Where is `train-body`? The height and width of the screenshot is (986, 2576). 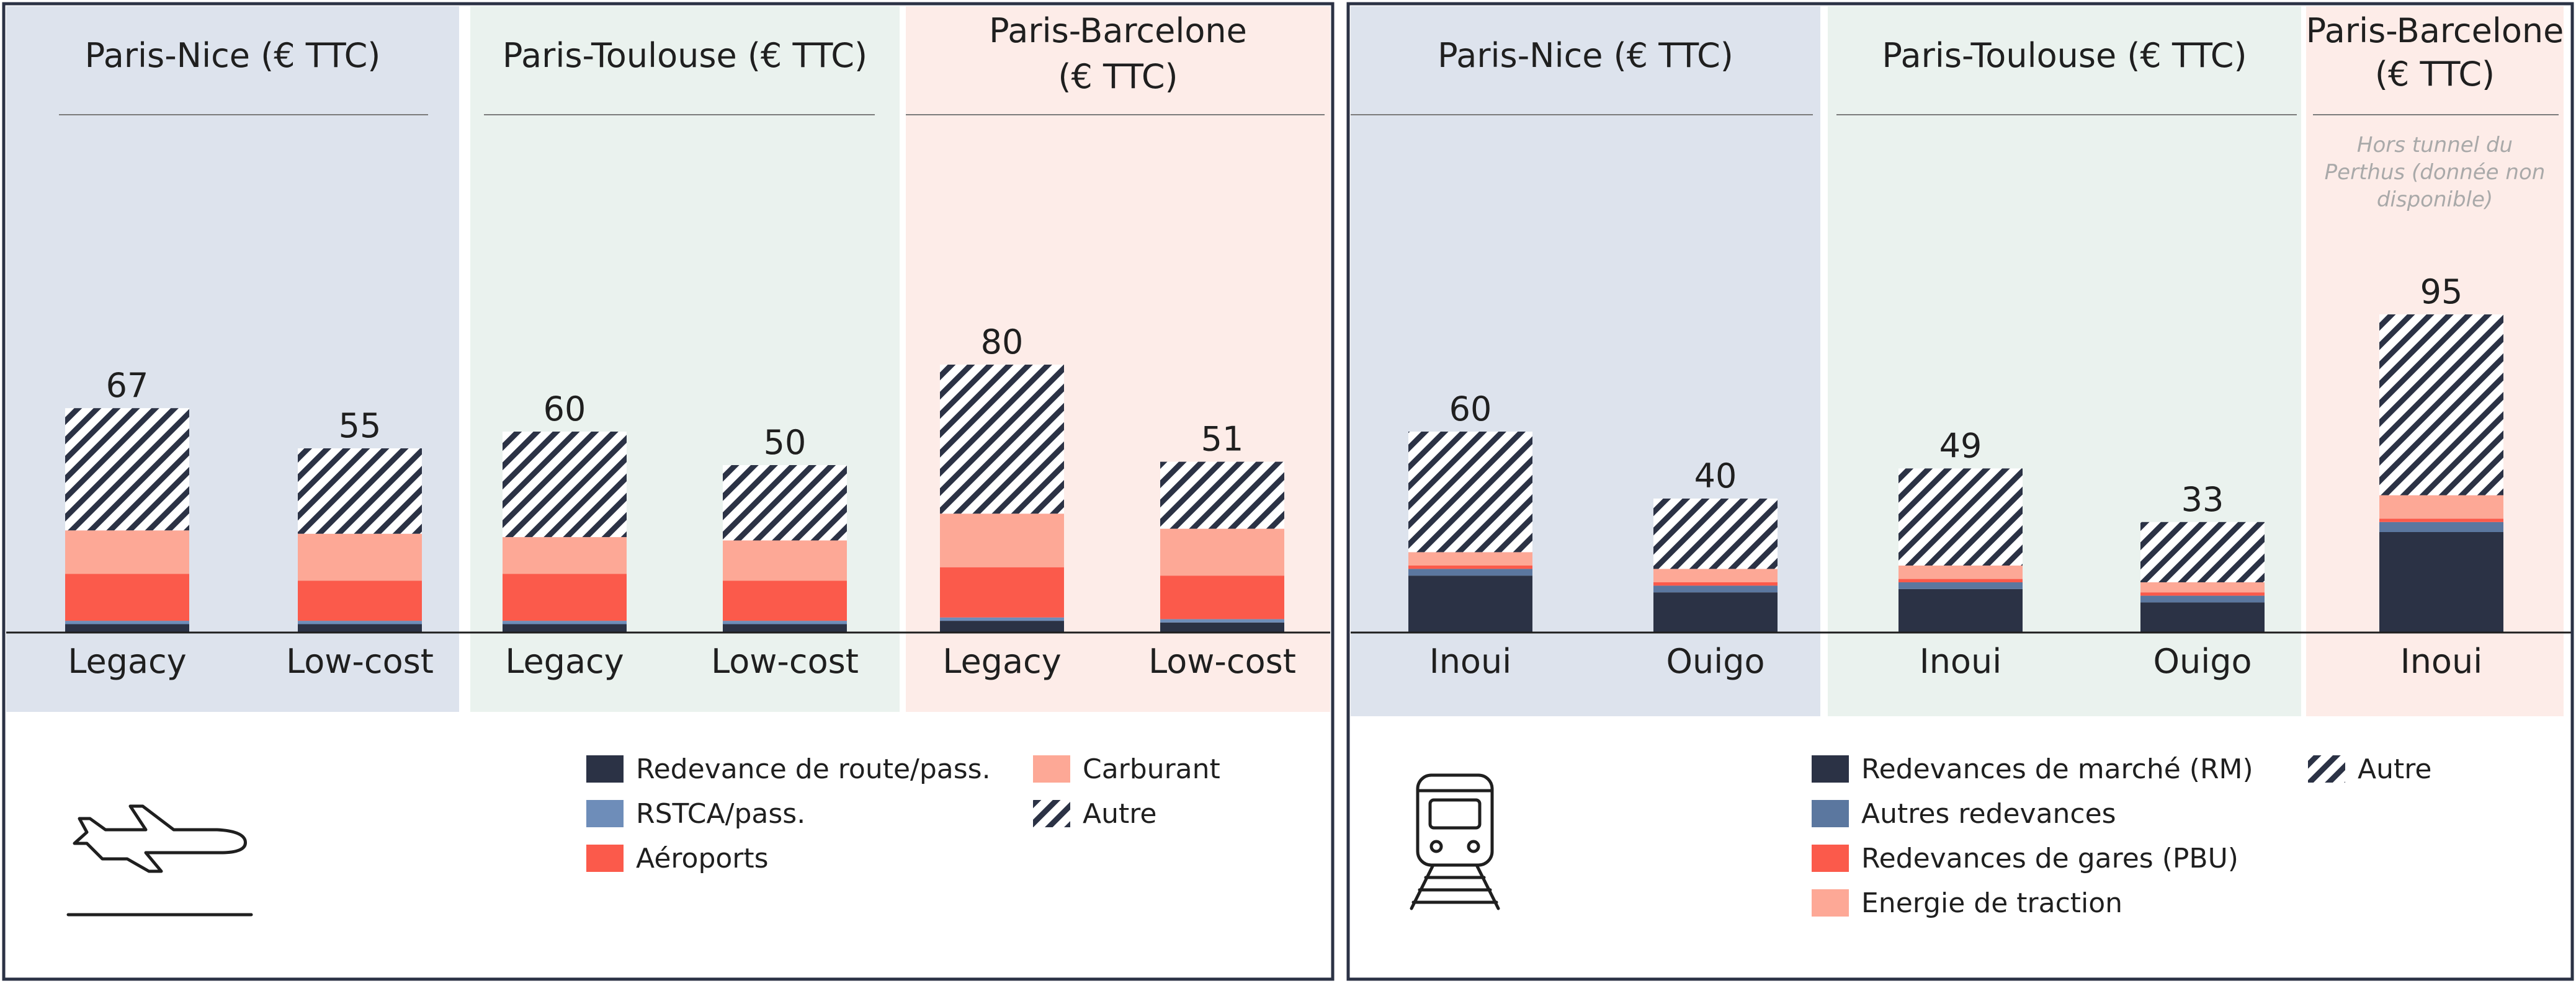
train-body is located at coordinates (1455, 820).